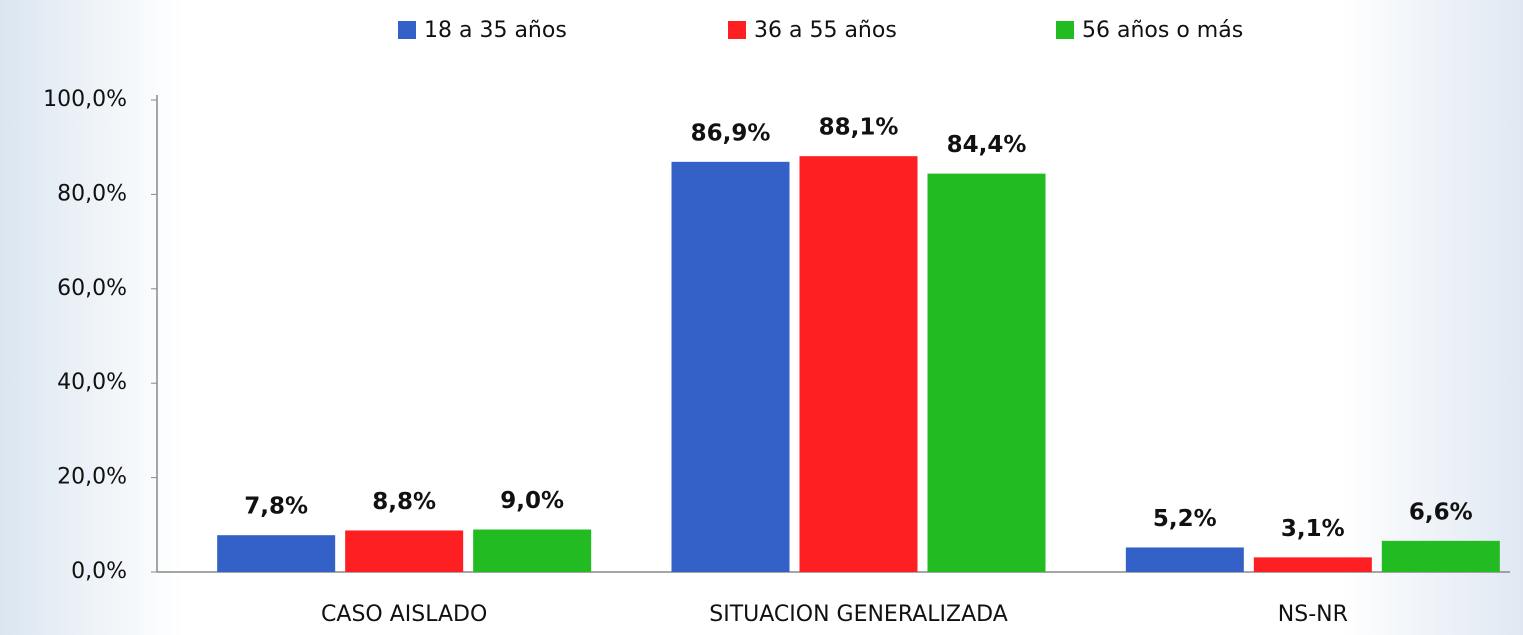  What do you see at coordinates (404, 614) in the screenshot?
I see `x-tick-label: CASO AISLADO` at bounding box center [404, 614].